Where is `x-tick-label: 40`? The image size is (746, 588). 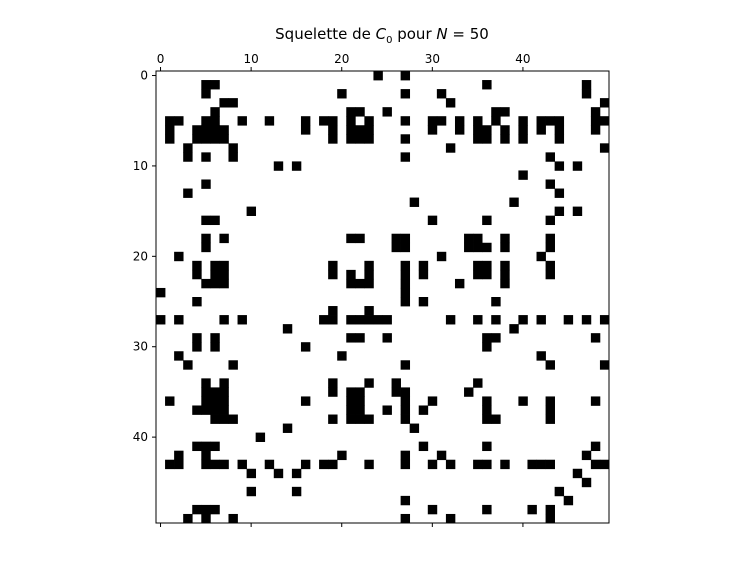
x-tick-label: 40 is located at coordinates (522, 59).